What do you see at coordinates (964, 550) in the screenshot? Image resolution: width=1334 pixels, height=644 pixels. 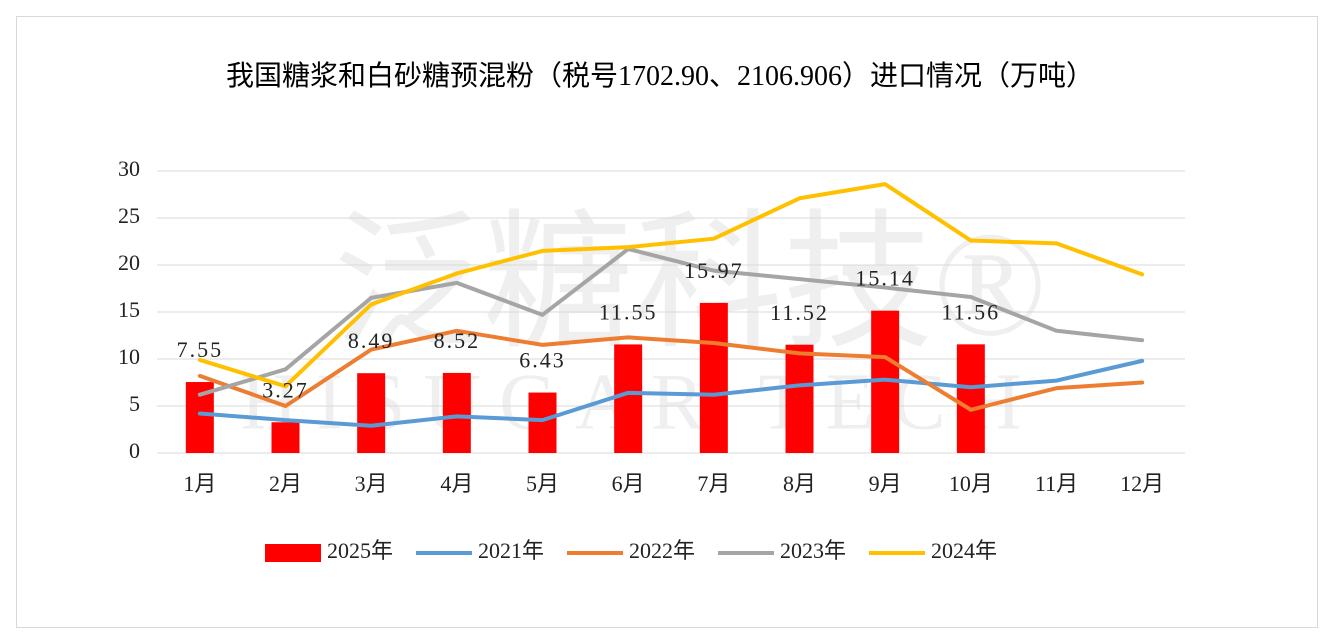 I see `legend-label: 2024年` at bounding box center [964, 550].